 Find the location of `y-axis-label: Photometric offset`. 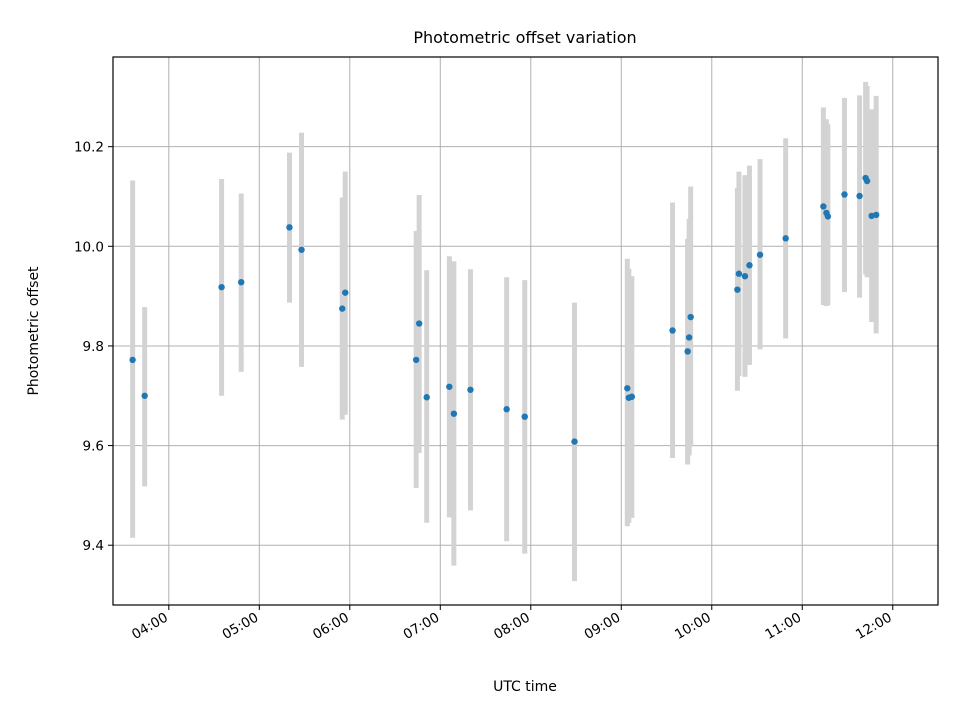

y-axis-label: Photometric offset is located at coordinates (34, 331).